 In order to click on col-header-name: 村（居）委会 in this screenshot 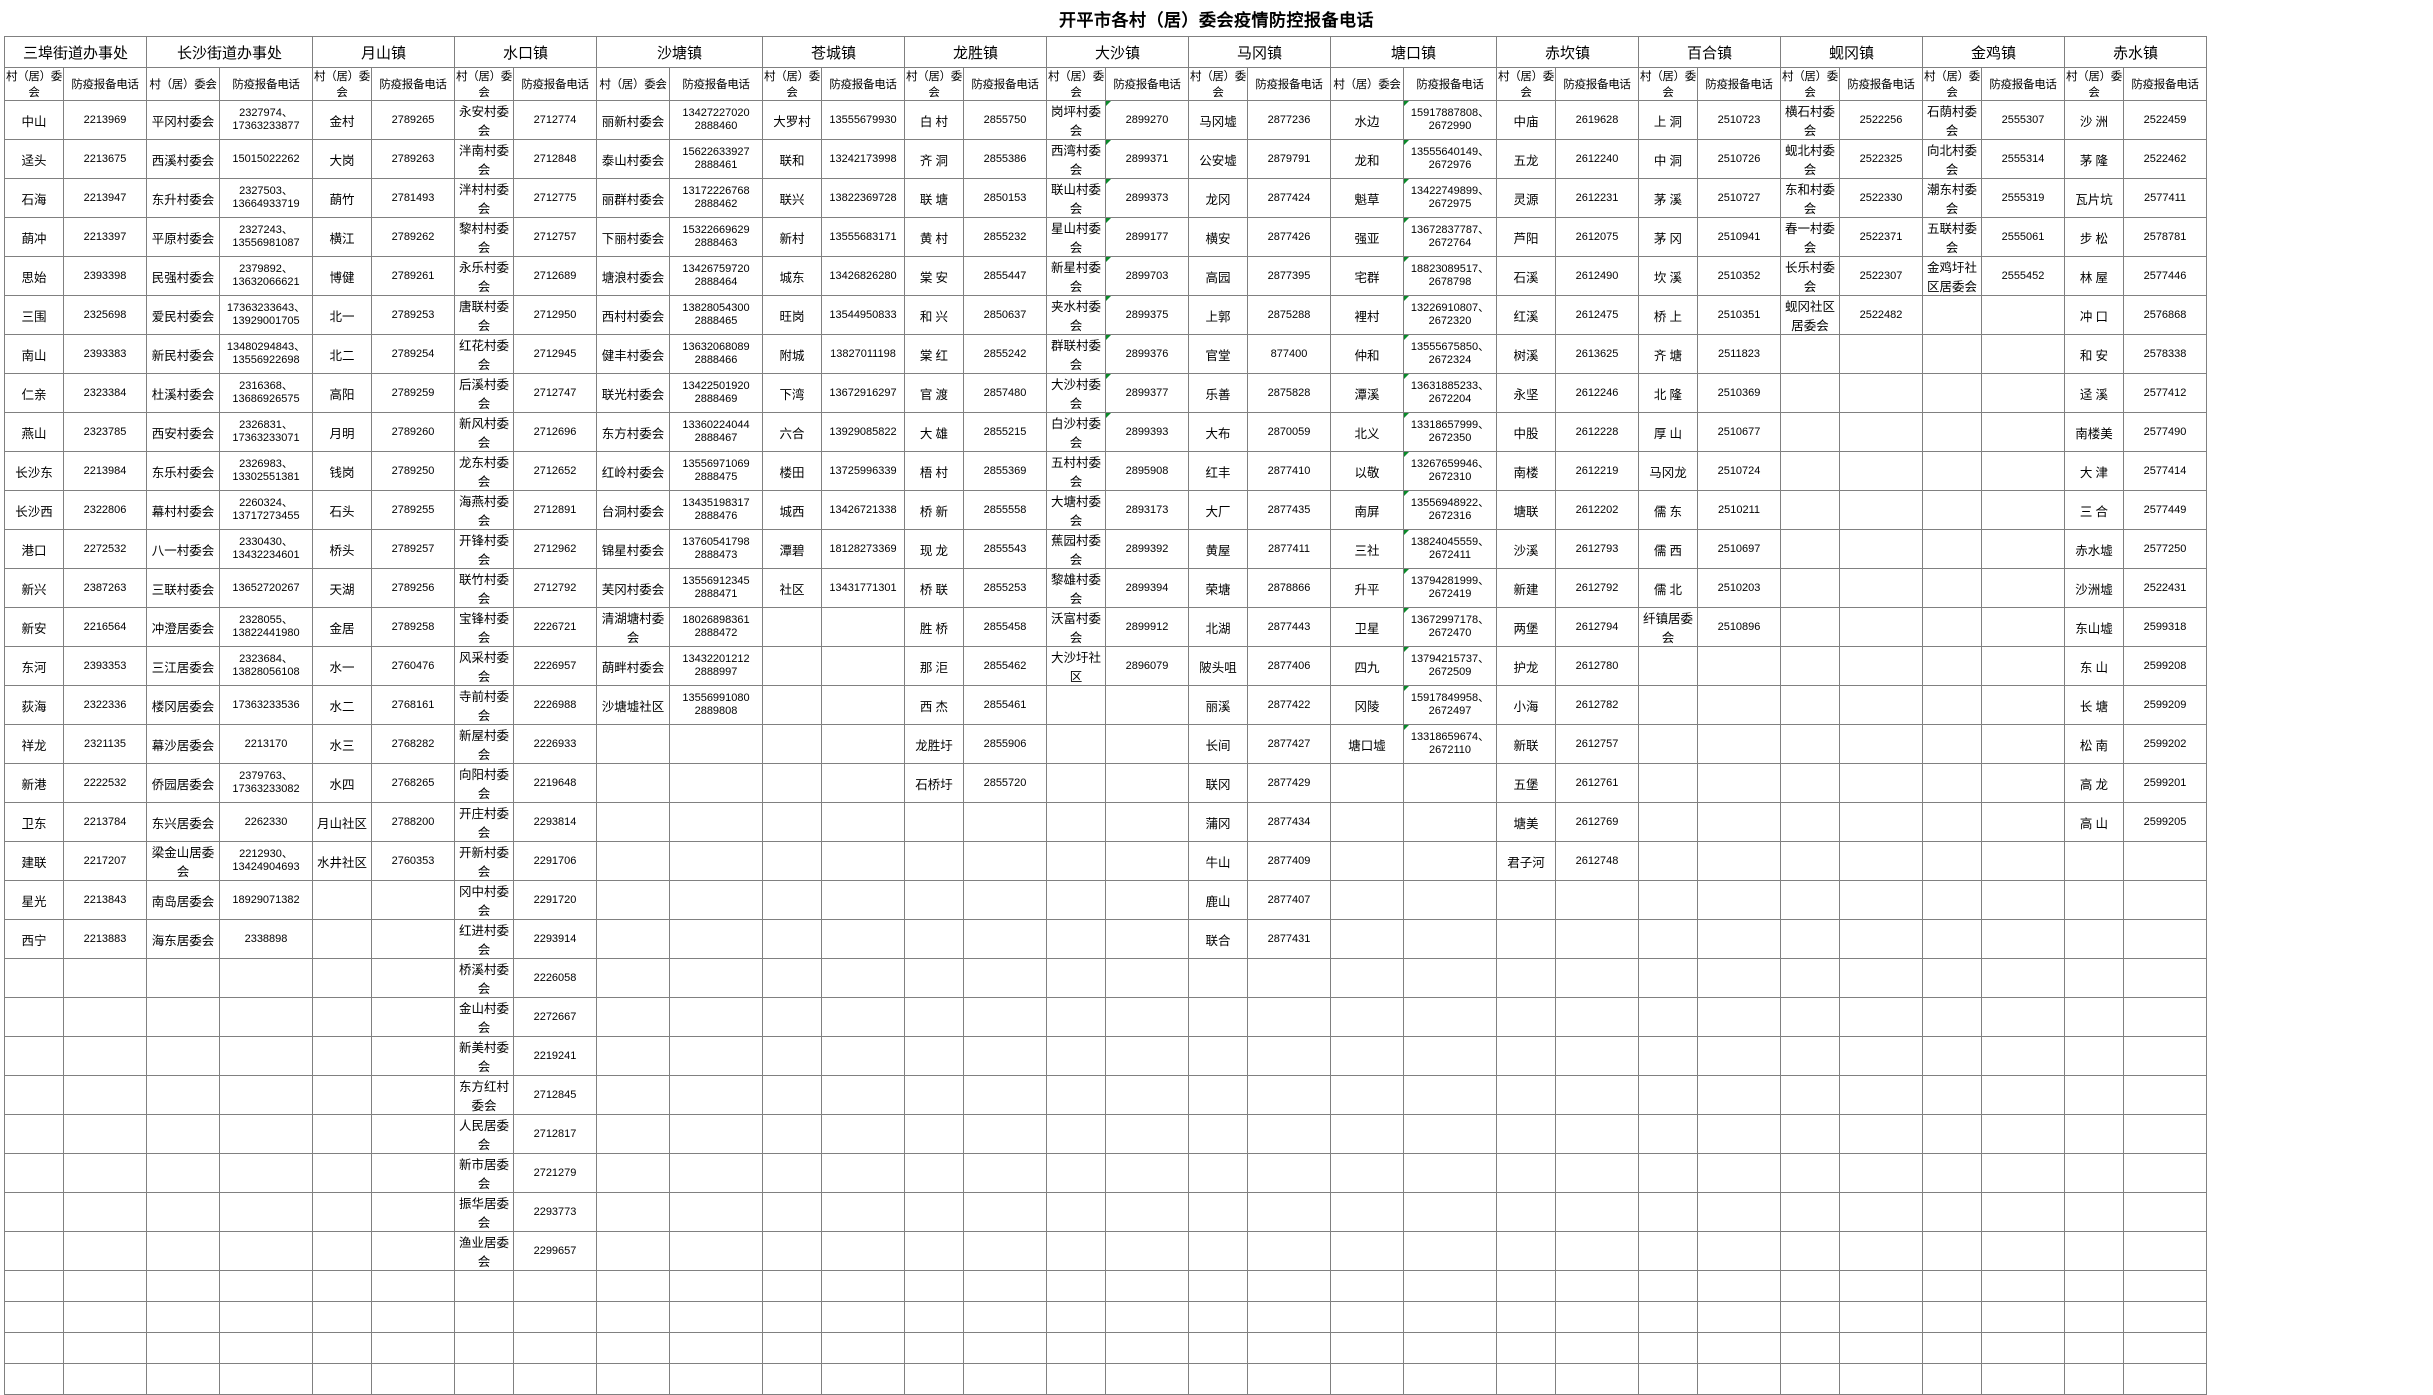, I will do `click(1367, 84)`.